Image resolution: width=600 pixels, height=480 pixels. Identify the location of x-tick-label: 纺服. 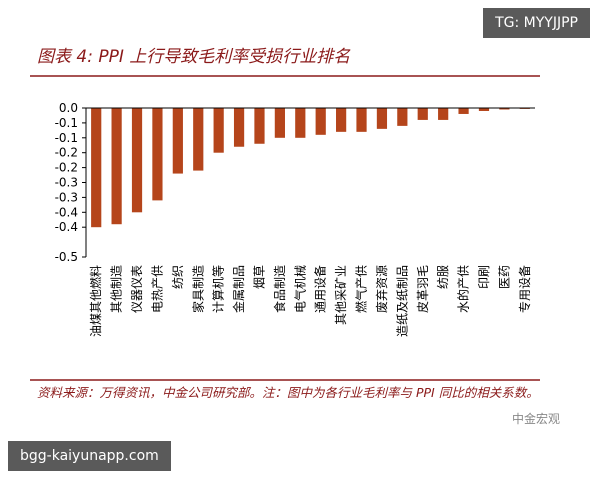
(443, 277).